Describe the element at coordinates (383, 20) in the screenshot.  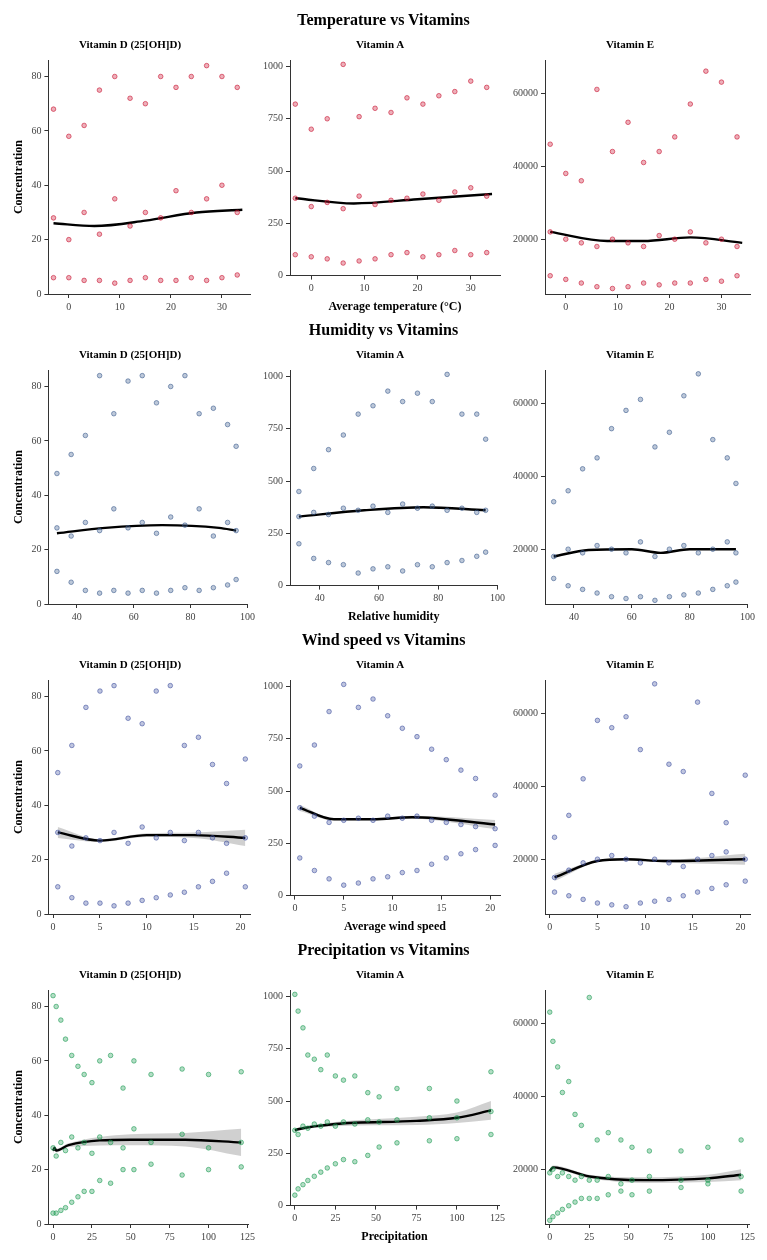
I see `text: Temperature vs Vitamins` at that location.